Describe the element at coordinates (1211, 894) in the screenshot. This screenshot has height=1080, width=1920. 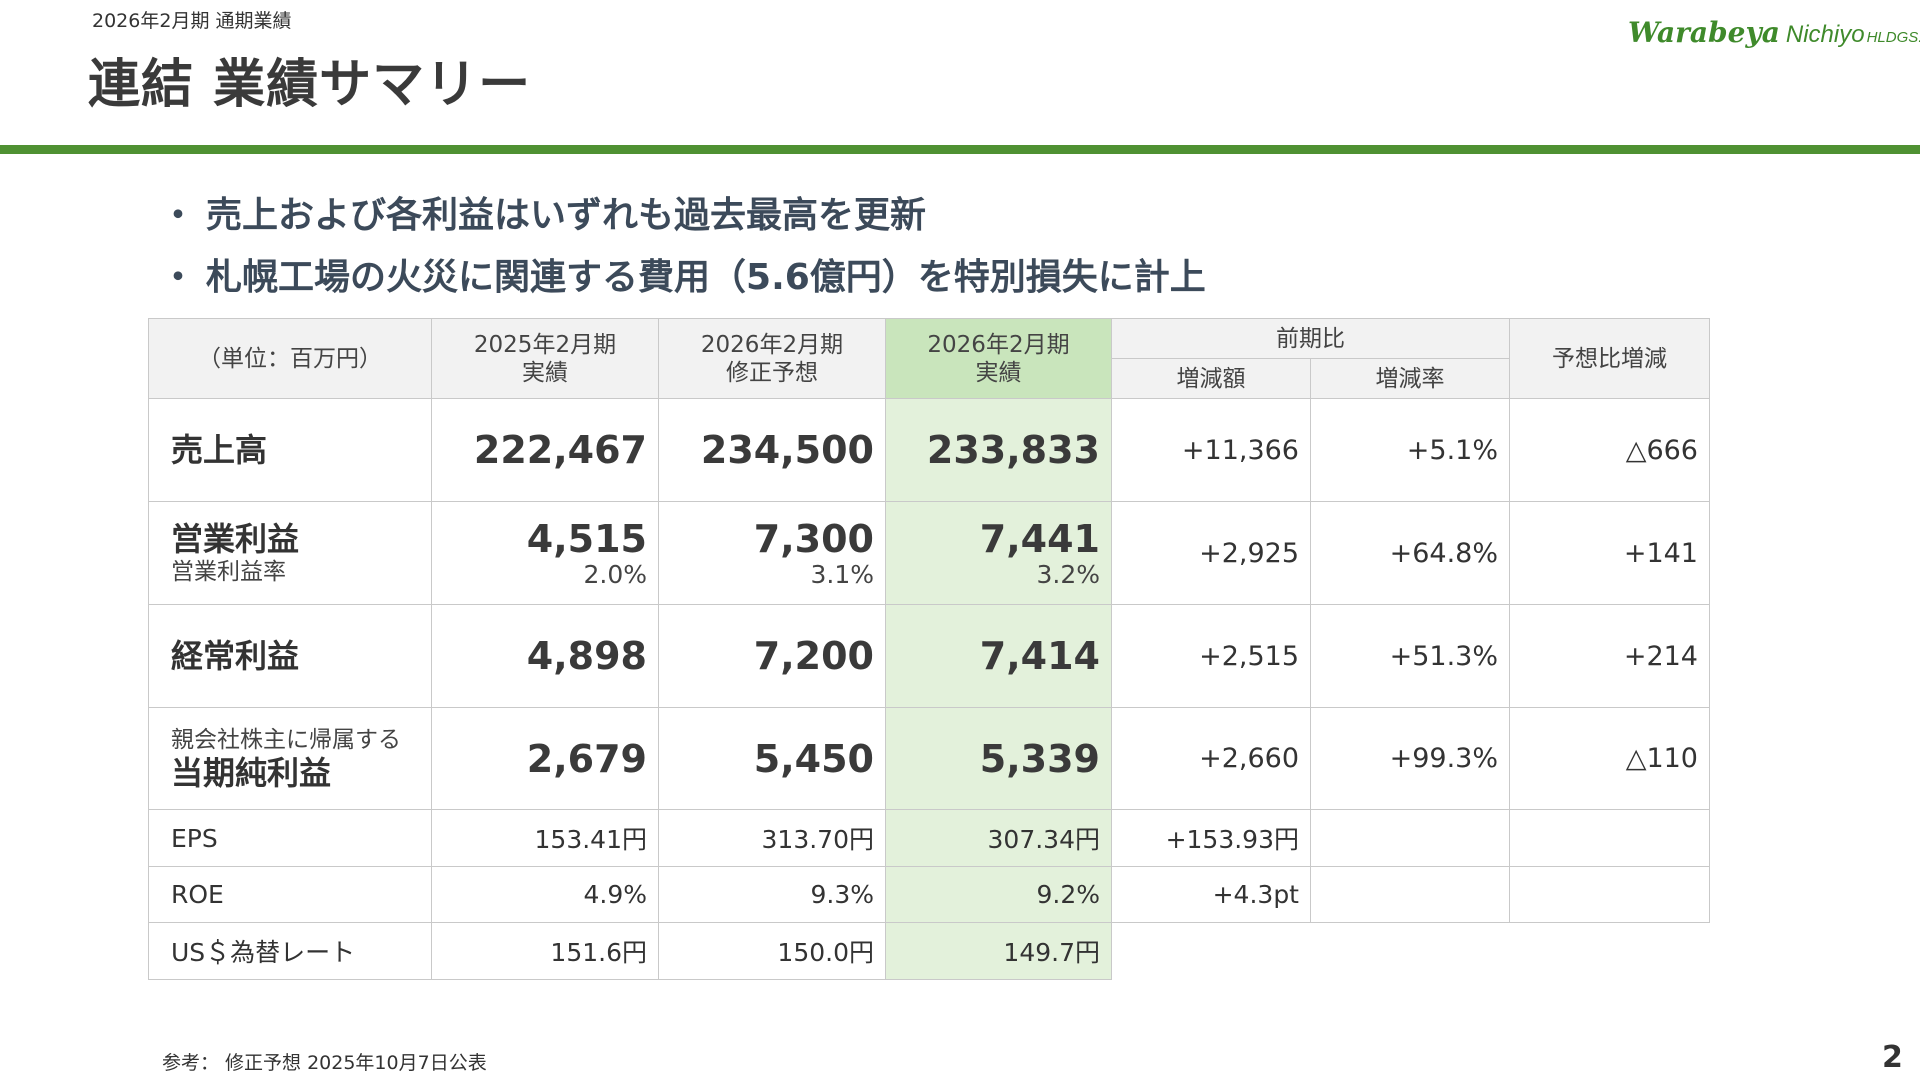
I see `roe-diff: +4.3pt` at that location.